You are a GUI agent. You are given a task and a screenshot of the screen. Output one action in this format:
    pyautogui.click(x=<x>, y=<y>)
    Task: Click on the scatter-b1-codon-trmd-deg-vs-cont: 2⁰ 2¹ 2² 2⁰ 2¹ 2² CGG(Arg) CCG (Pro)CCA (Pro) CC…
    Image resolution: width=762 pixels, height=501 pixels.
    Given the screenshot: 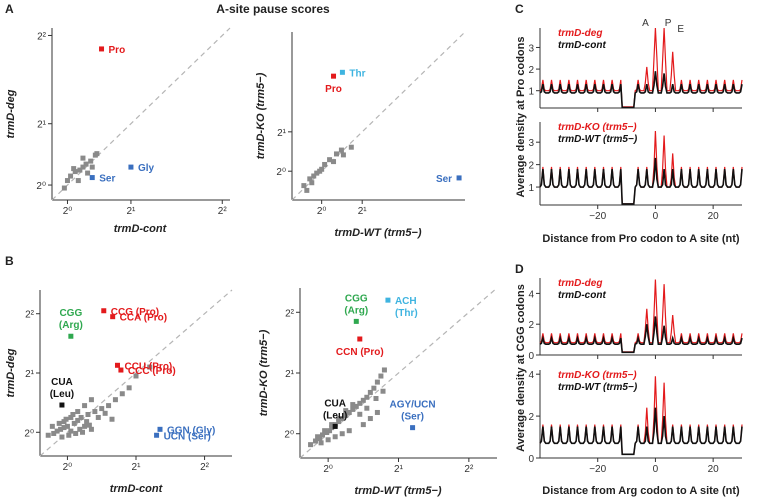 What is the action you would take?
    pyautogui.click(x=119, y=392)
    